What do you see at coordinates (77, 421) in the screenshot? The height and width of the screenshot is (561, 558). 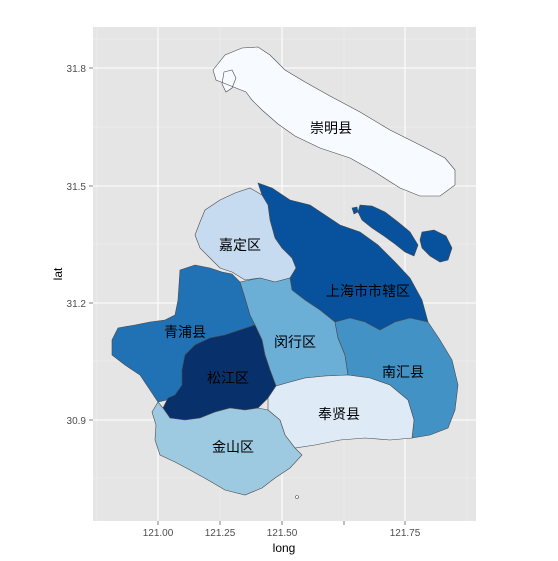 I see `y-tick-label: 30.9` at bounding box center [77, 421].